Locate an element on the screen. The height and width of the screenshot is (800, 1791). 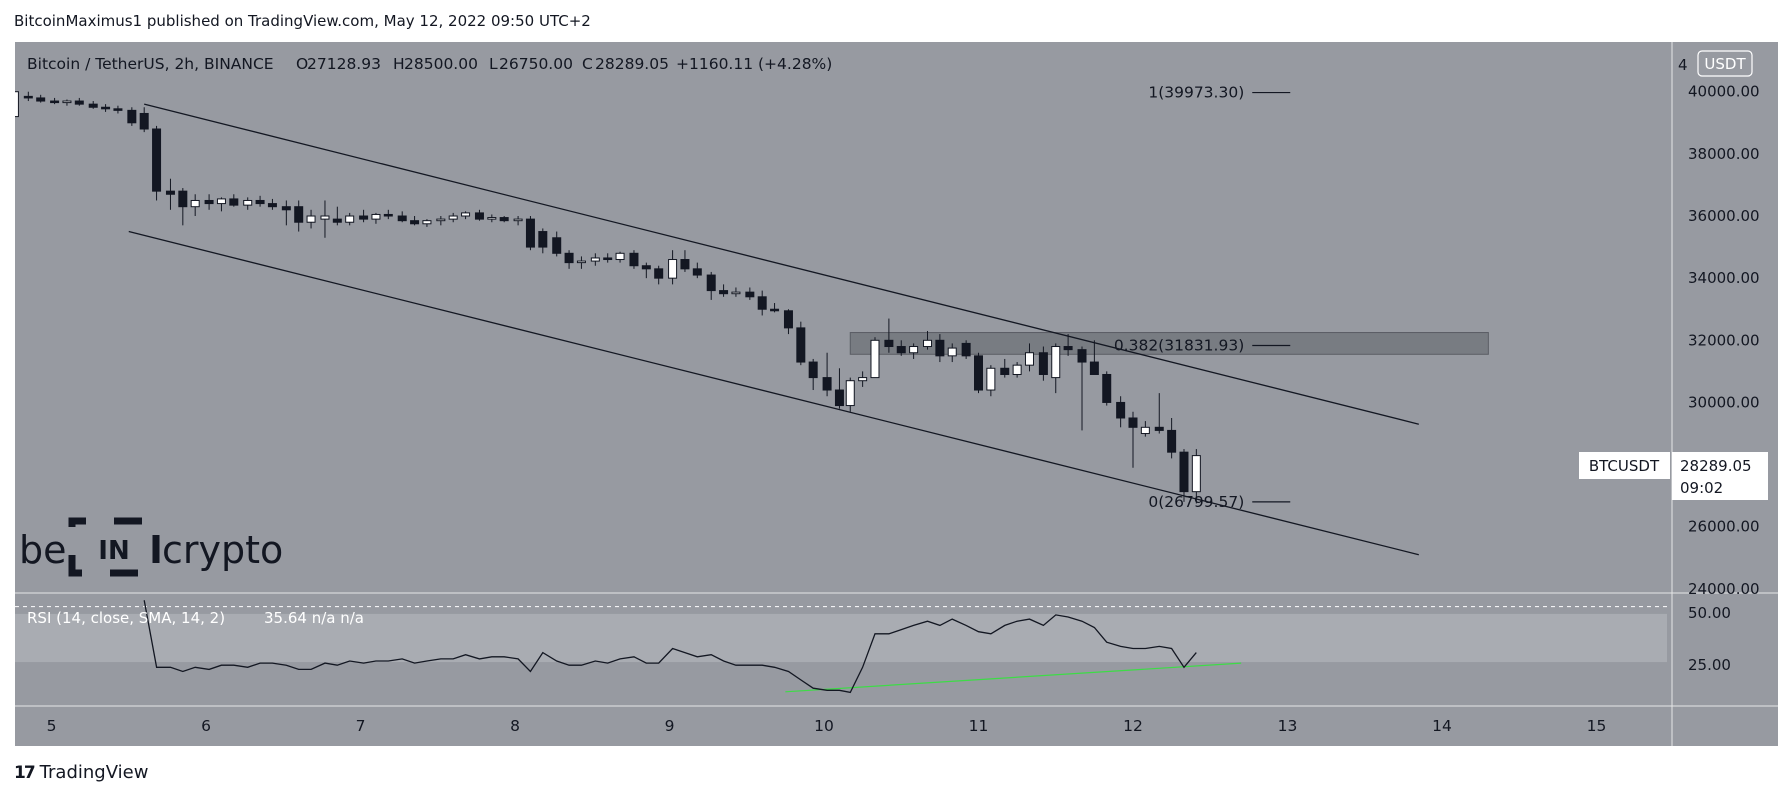
price-tick-label: 36000.00 is located at coordinates (1724, 216).